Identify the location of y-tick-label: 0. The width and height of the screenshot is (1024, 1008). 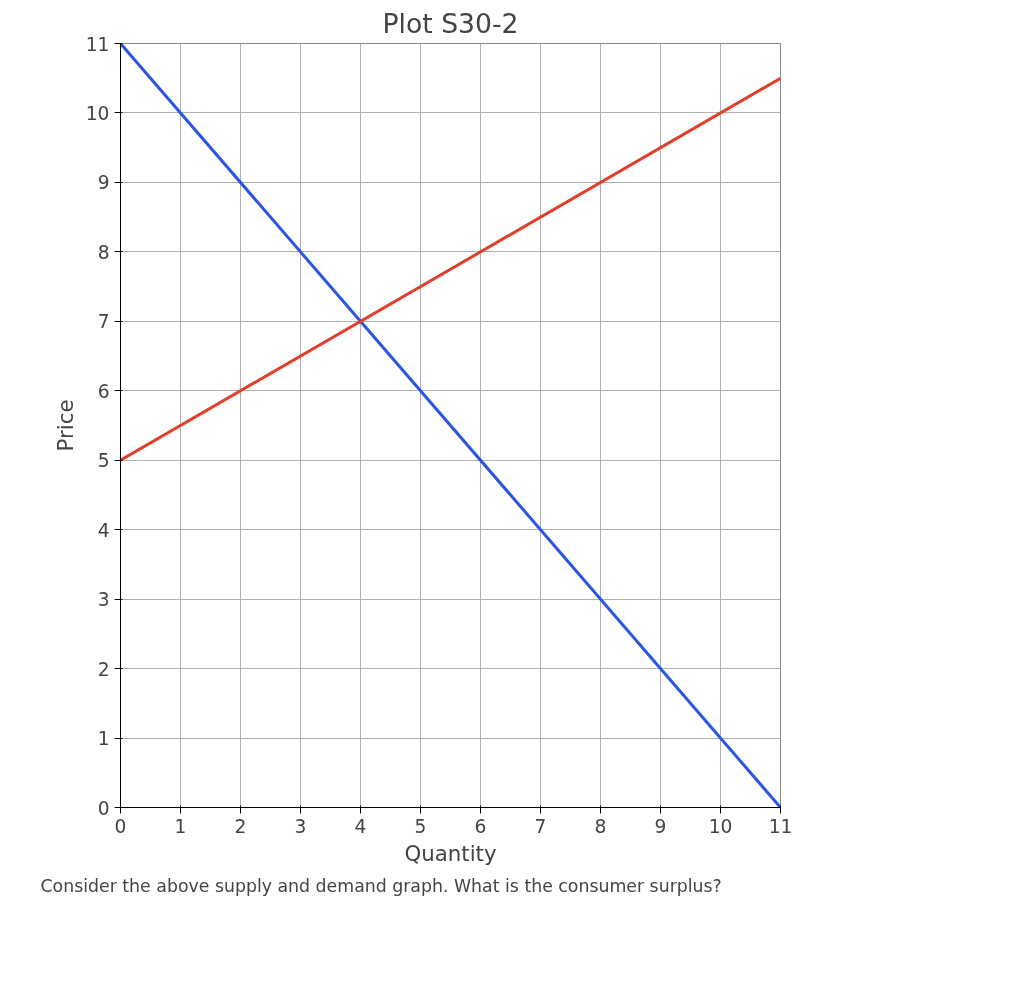
(103, 808).